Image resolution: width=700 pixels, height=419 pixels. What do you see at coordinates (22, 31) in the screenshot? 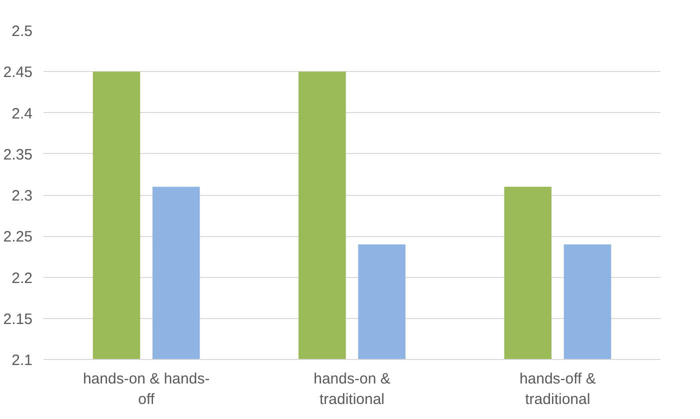
I see `y-tick-label: 2.5` at bounding box center [22, 31].